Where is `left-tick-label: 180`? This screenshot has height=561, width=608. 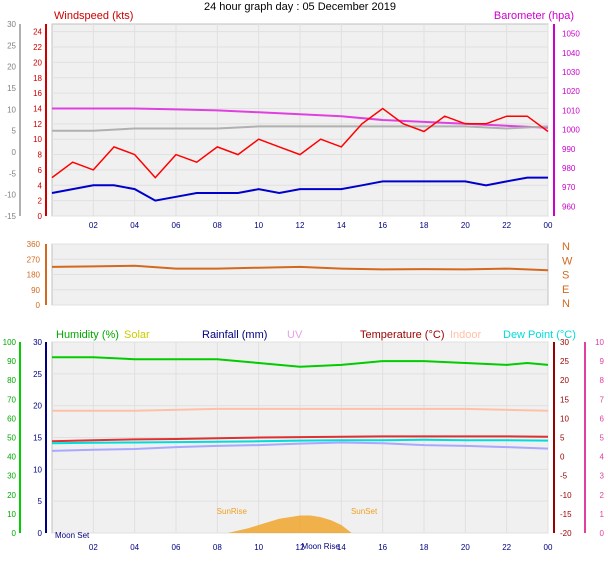
left-tick-label: 180 is located at coordinates (34, 275).